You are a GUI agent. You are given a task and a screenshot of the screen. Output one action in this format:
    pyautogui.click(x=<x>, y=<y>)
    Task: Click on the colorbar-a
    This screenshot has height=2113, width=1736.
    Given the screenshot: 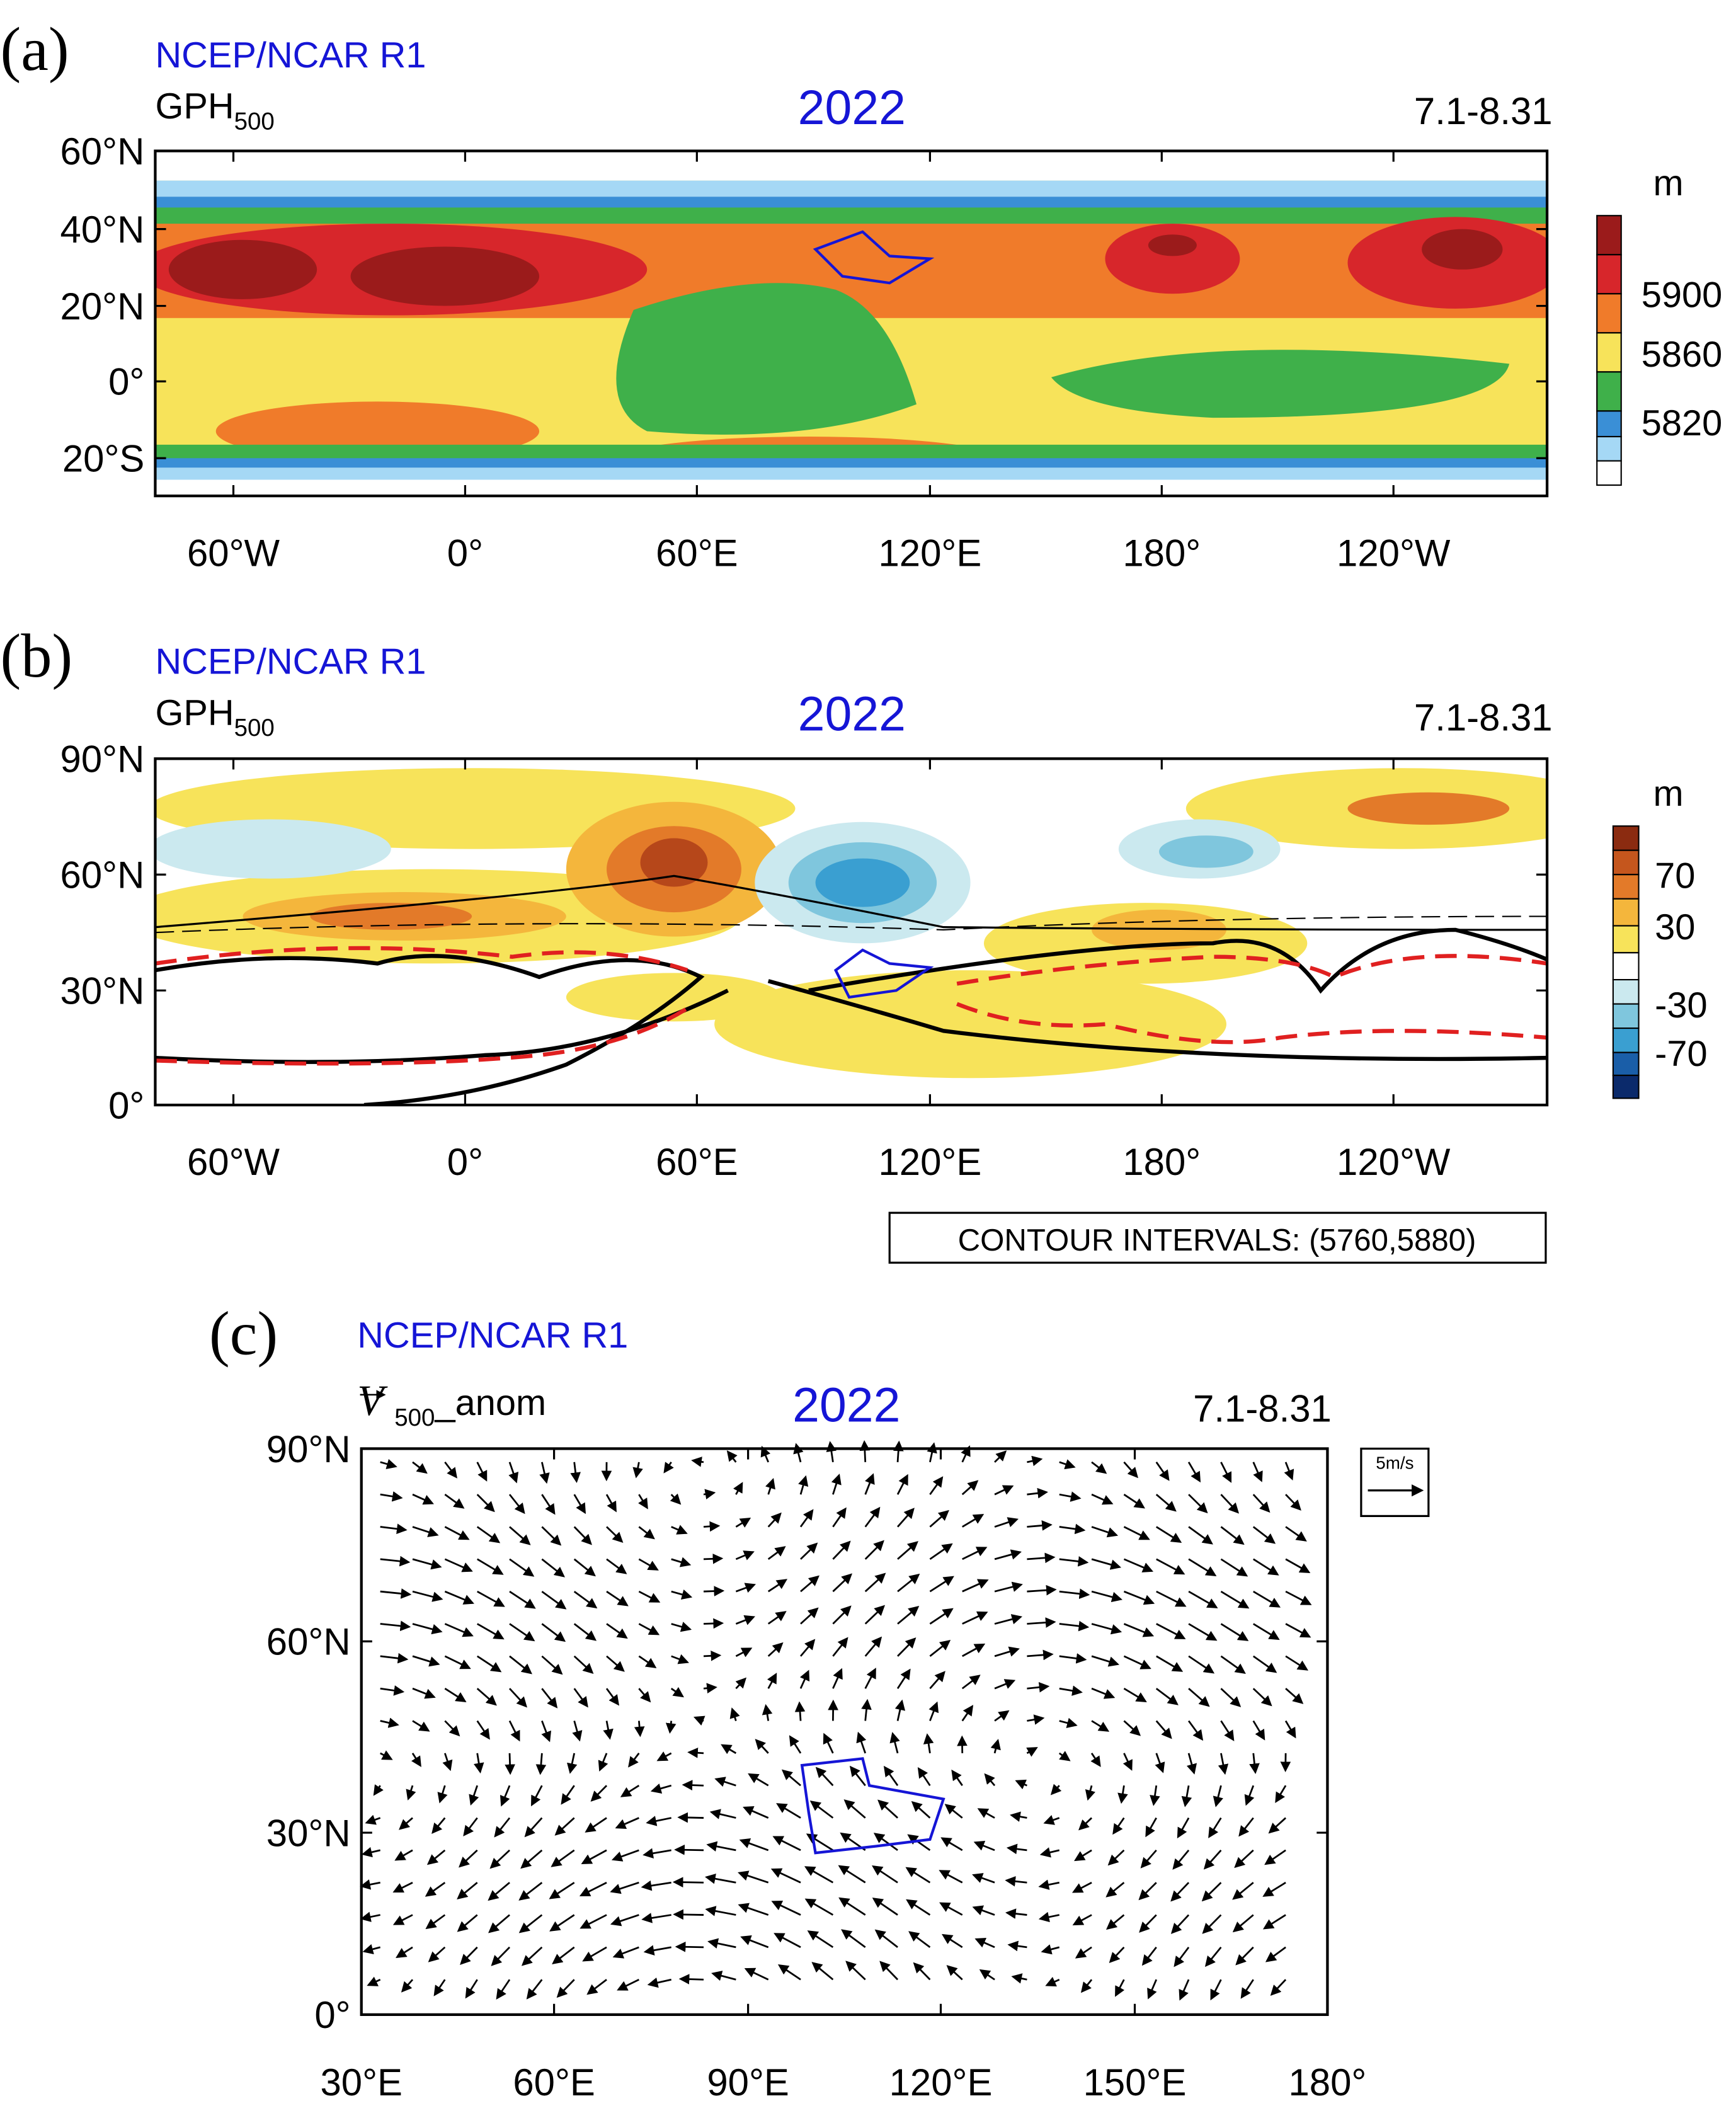 What is the action you would take?
    pyautogui.click(x=1609, y=350)
    